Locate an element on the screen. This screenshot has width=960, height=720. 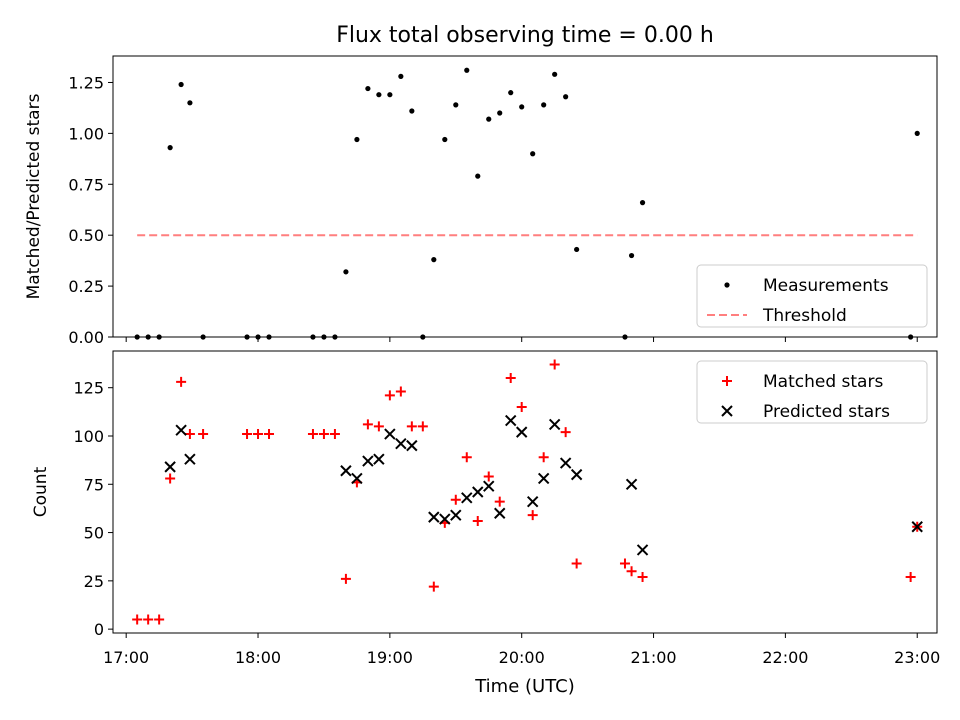
x-tick-label: 21:00 is located at coordinates (653, 657).